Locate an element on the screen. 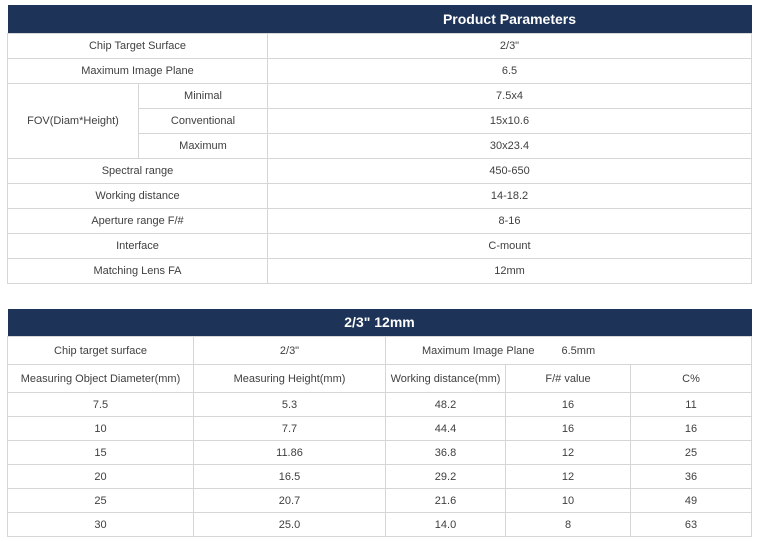  col-header-c-percent: C% is located at coordinates (691, 378).